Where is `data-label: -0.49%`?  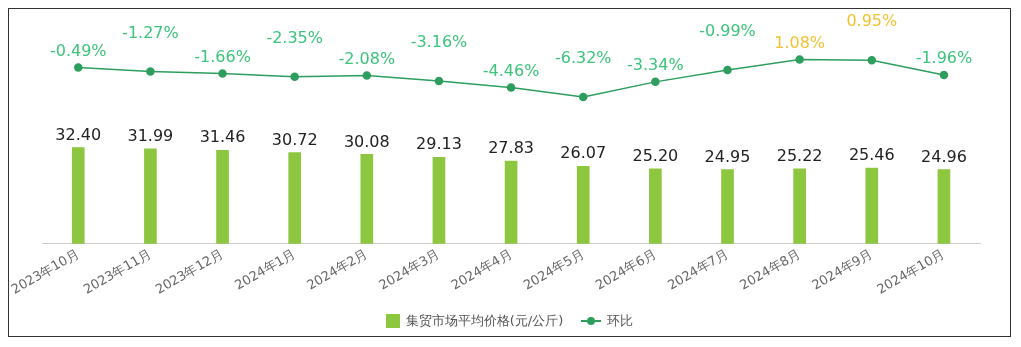
data-label: -0.49% is located at coordinates (78, 50).